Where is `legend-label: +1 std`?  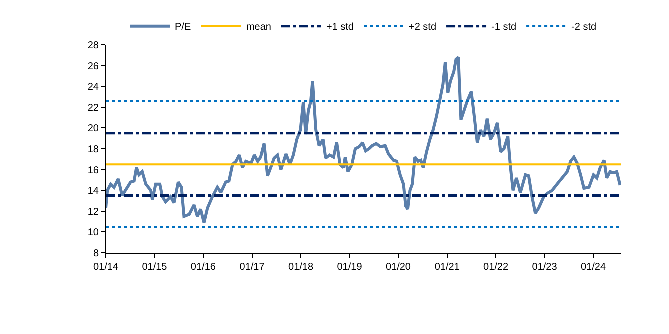
legend-label: +1 std is located at coordinates (340, 28).